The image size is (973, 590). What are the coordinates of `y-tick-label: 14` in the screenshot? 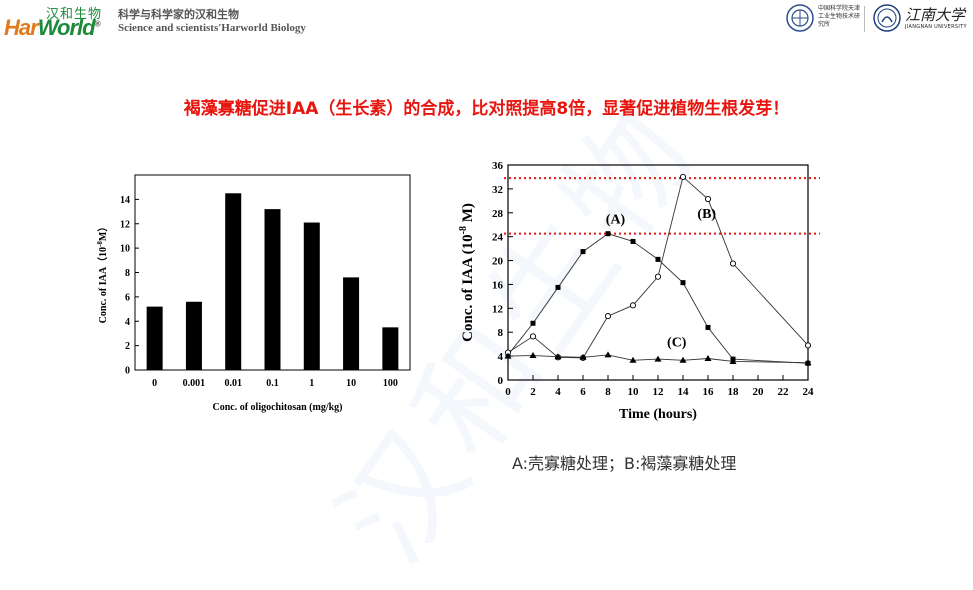 It's located at (125, 200).